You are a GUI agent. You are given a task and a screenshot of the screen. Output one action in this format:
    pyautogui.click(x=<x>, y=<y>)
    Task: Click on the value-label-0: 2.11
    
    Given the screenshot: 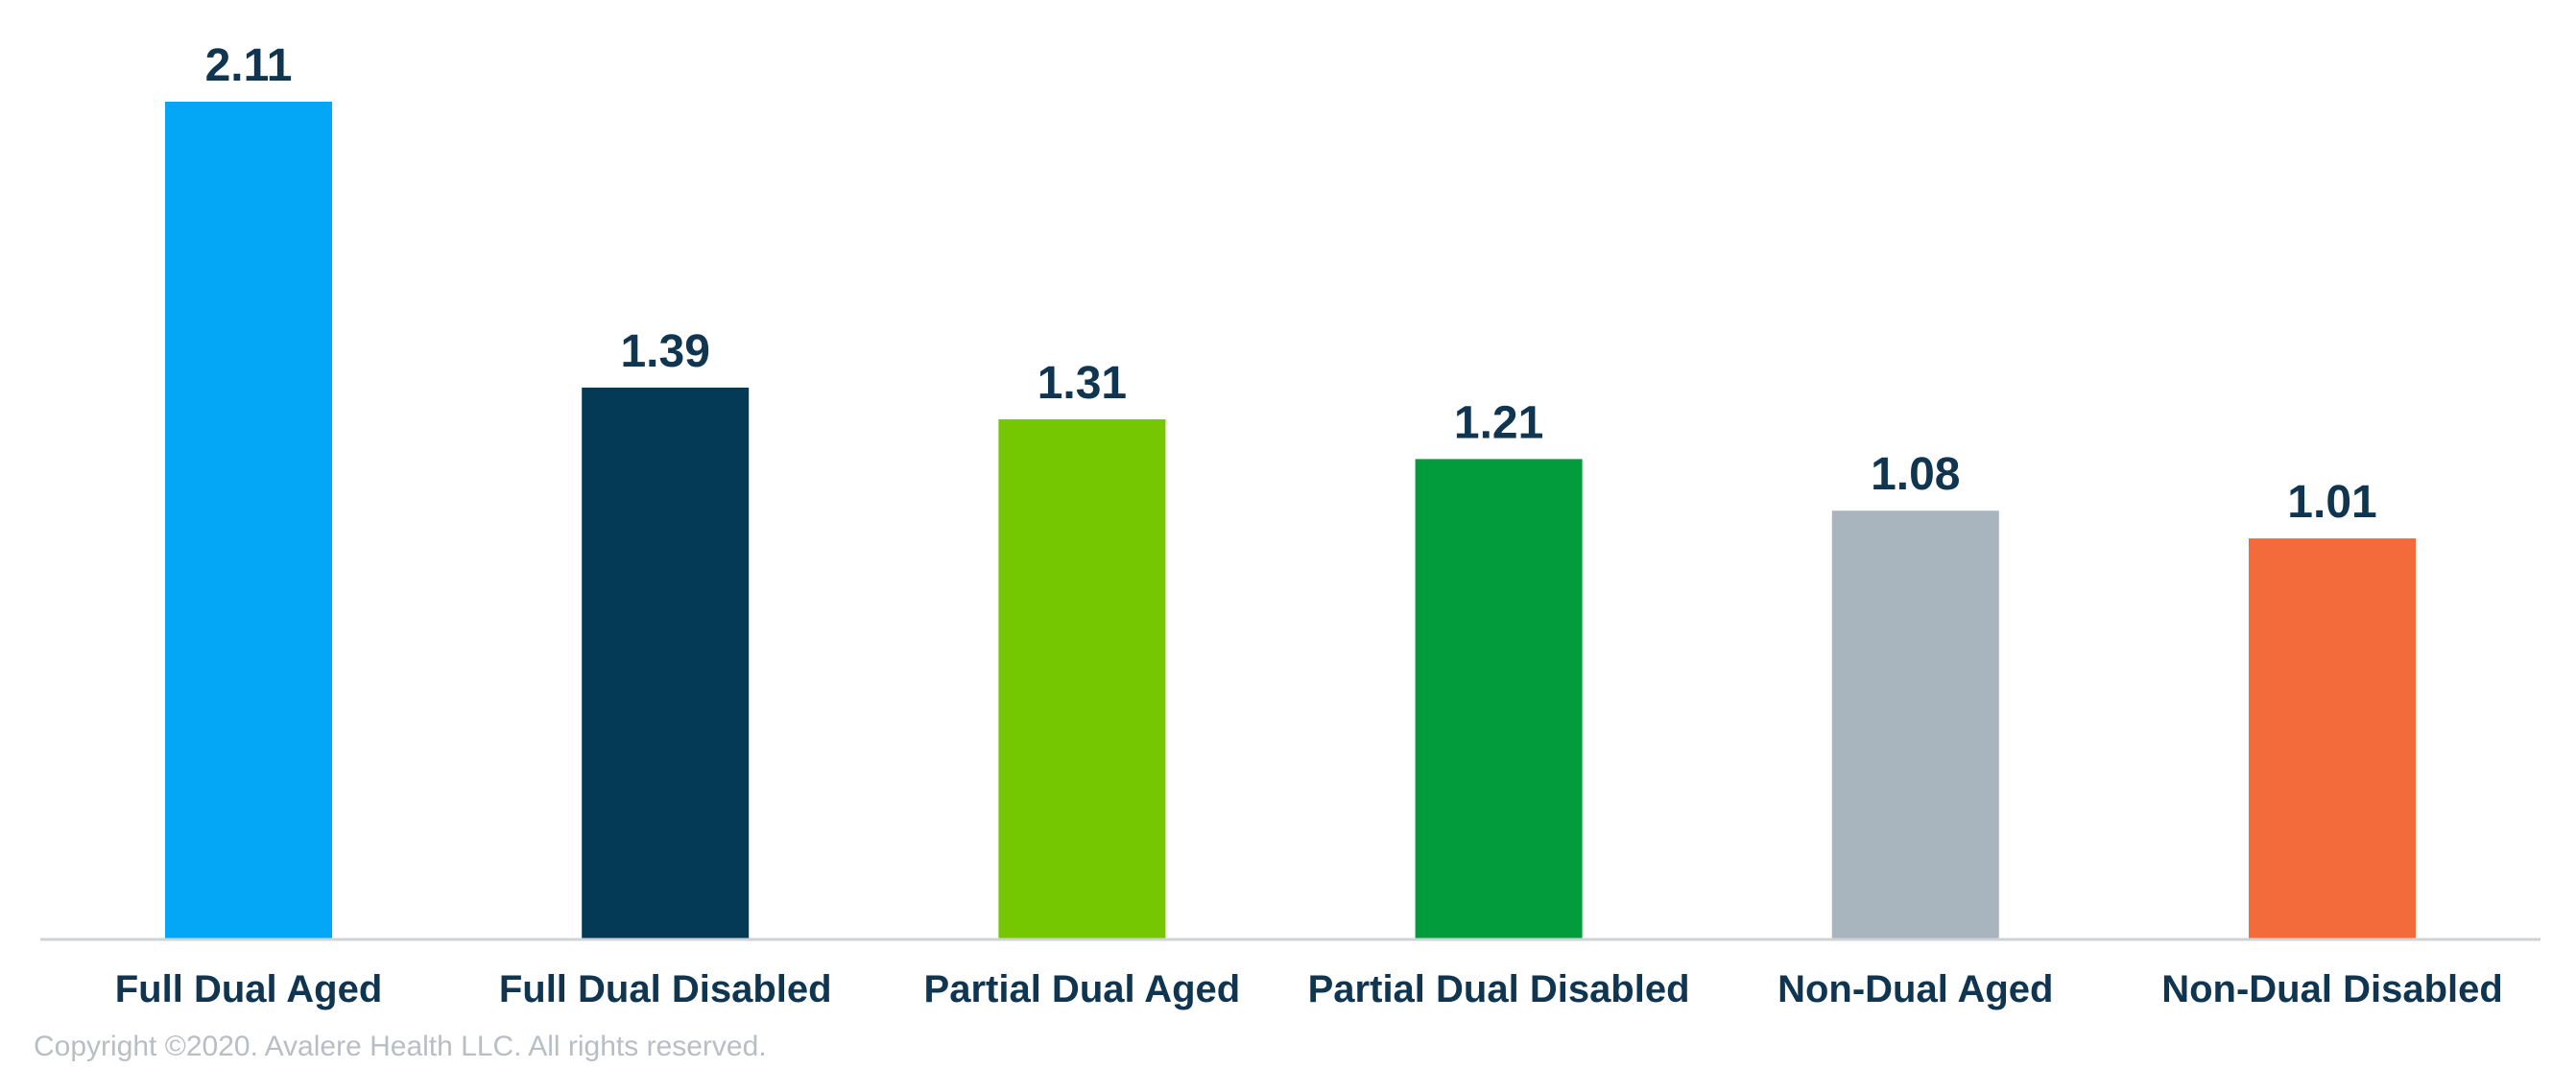 What is the action you would take?
    pyautogui.click(x=249, y=65)
    